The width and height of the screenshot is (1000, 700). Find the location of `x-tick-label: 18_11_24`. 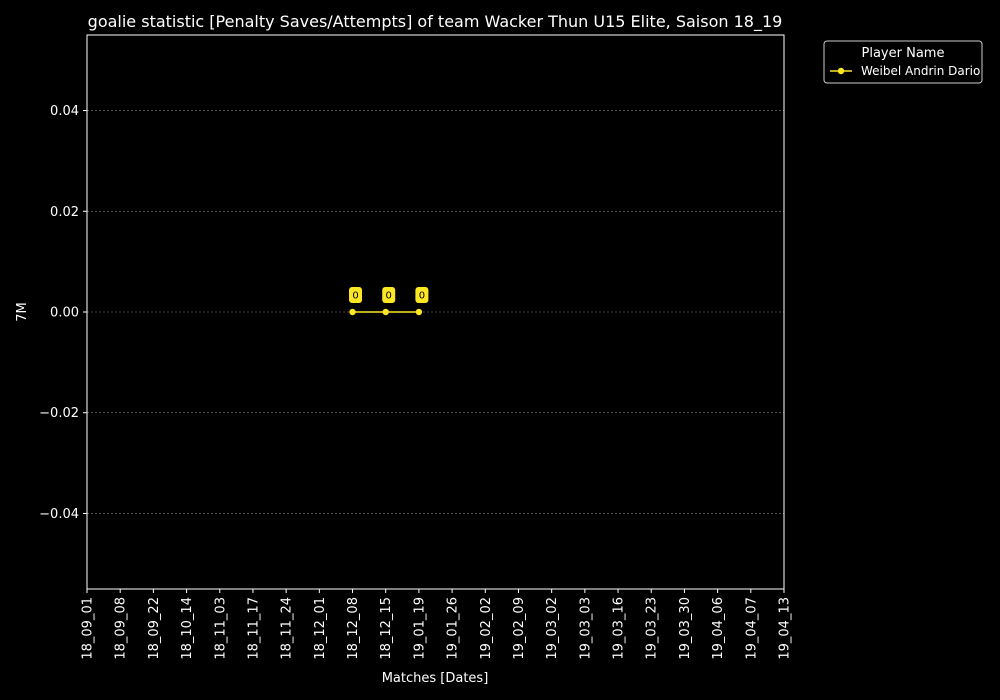

x-tick-label: 18_11_24 is located at coordinates (287, 628).